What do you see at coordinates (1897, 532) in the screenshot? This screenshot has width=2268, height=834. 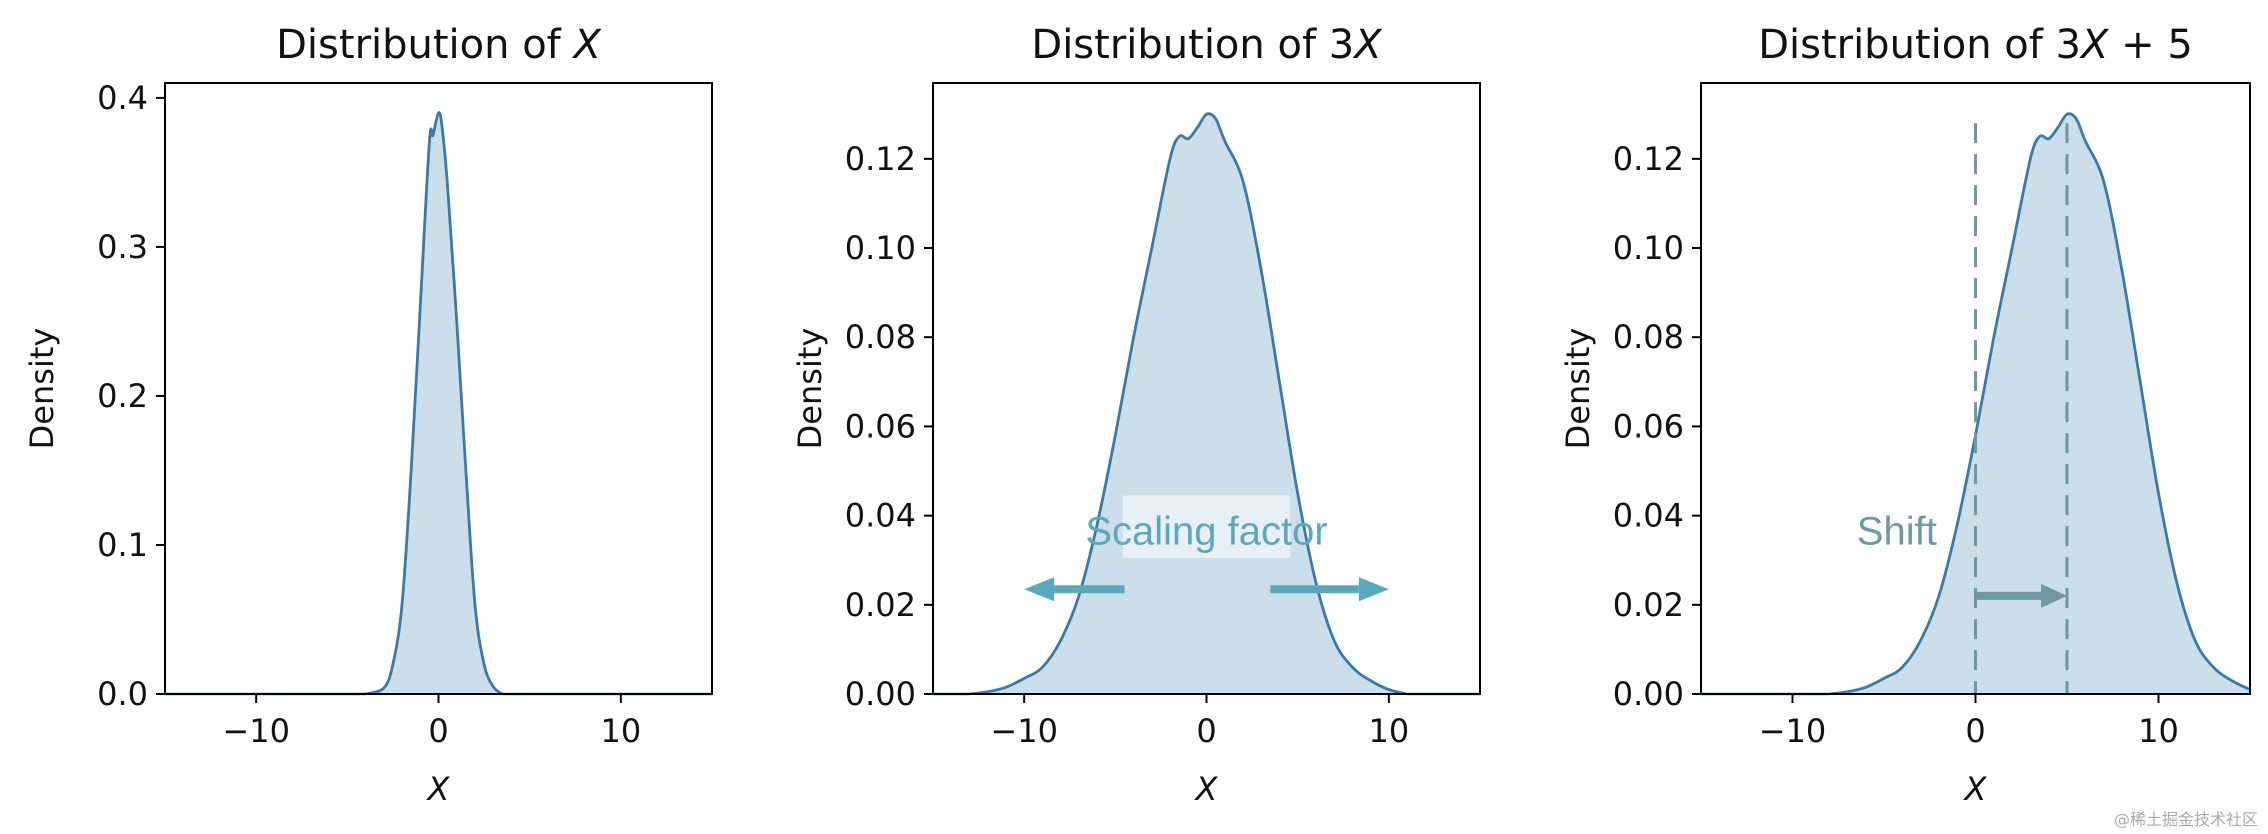 I see `shift-label: Shift` at bounding box center [1897, 532].